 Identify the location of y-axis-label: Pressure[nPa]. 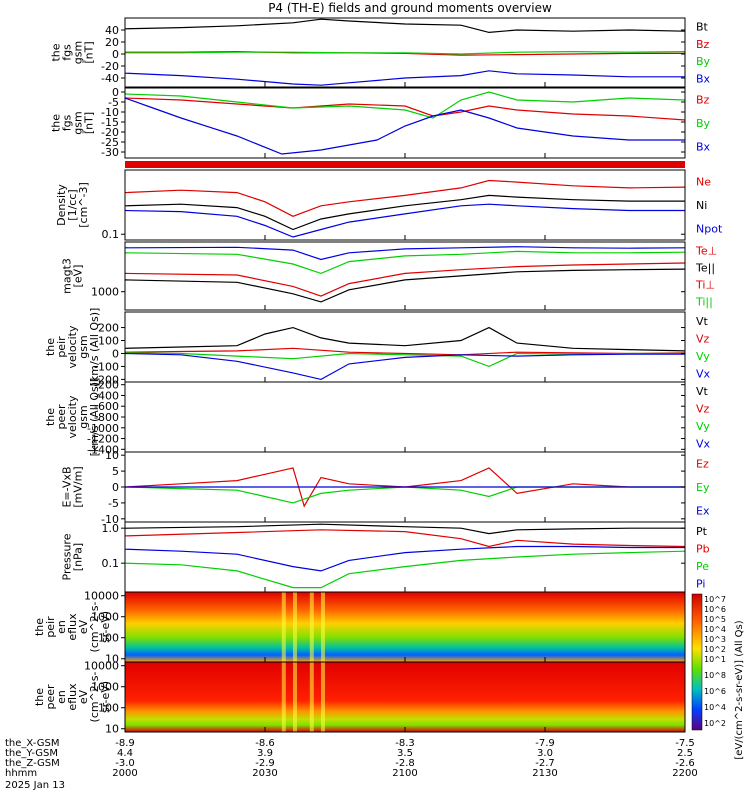
(73, 556).